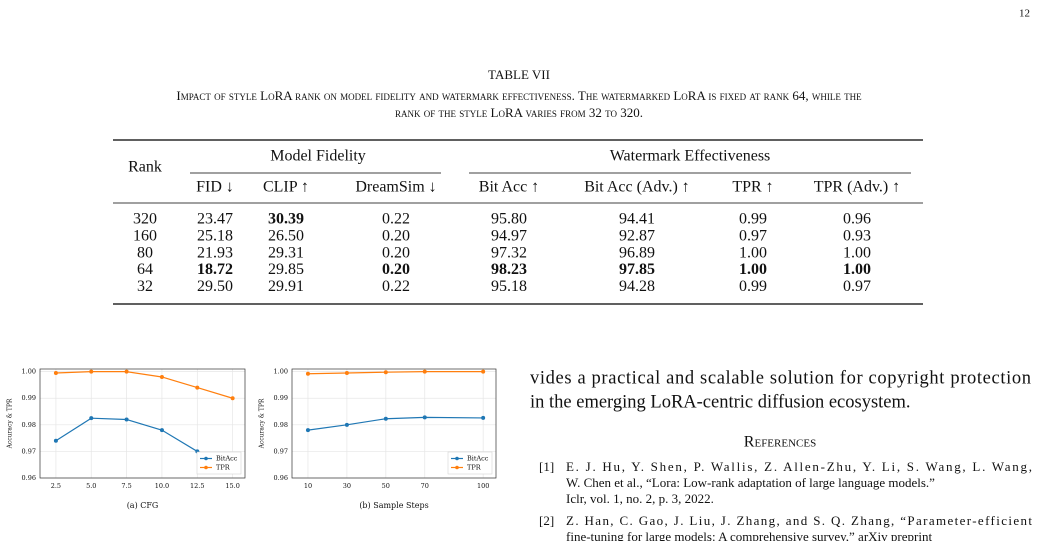  What do you see at coordinates (637, 286) in the screenshot?
I see `table-cell: 94.28` at bounding box center [637, 286].